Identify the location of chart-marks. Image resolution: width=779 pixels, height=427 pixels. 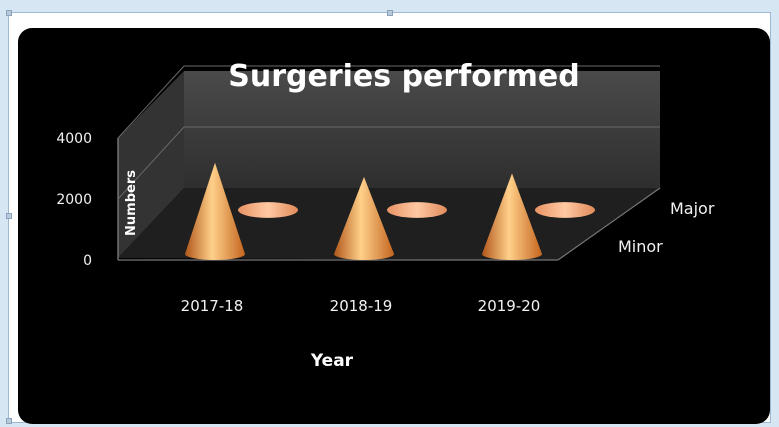
(390, 211).